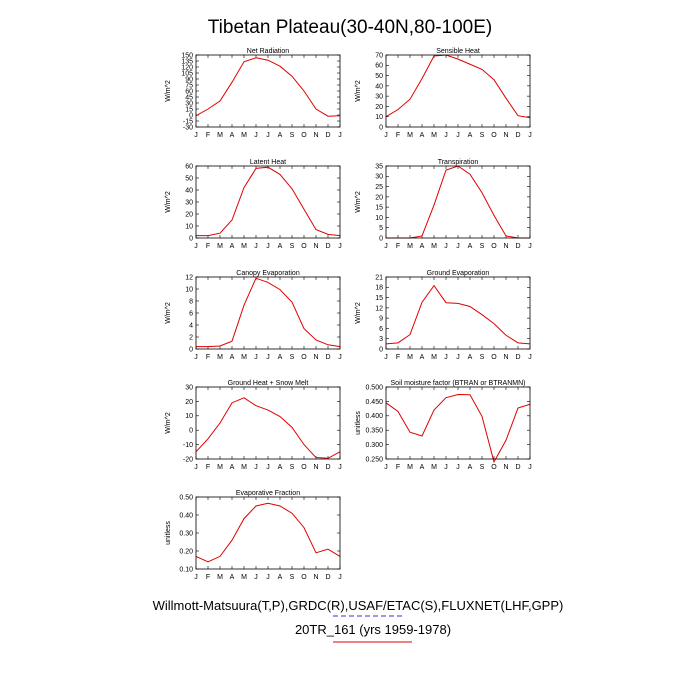  What do you see at coordinates (191, 301) in the screenshot?
I see `y-tick-label: 8` at bounding box center [191, 301].